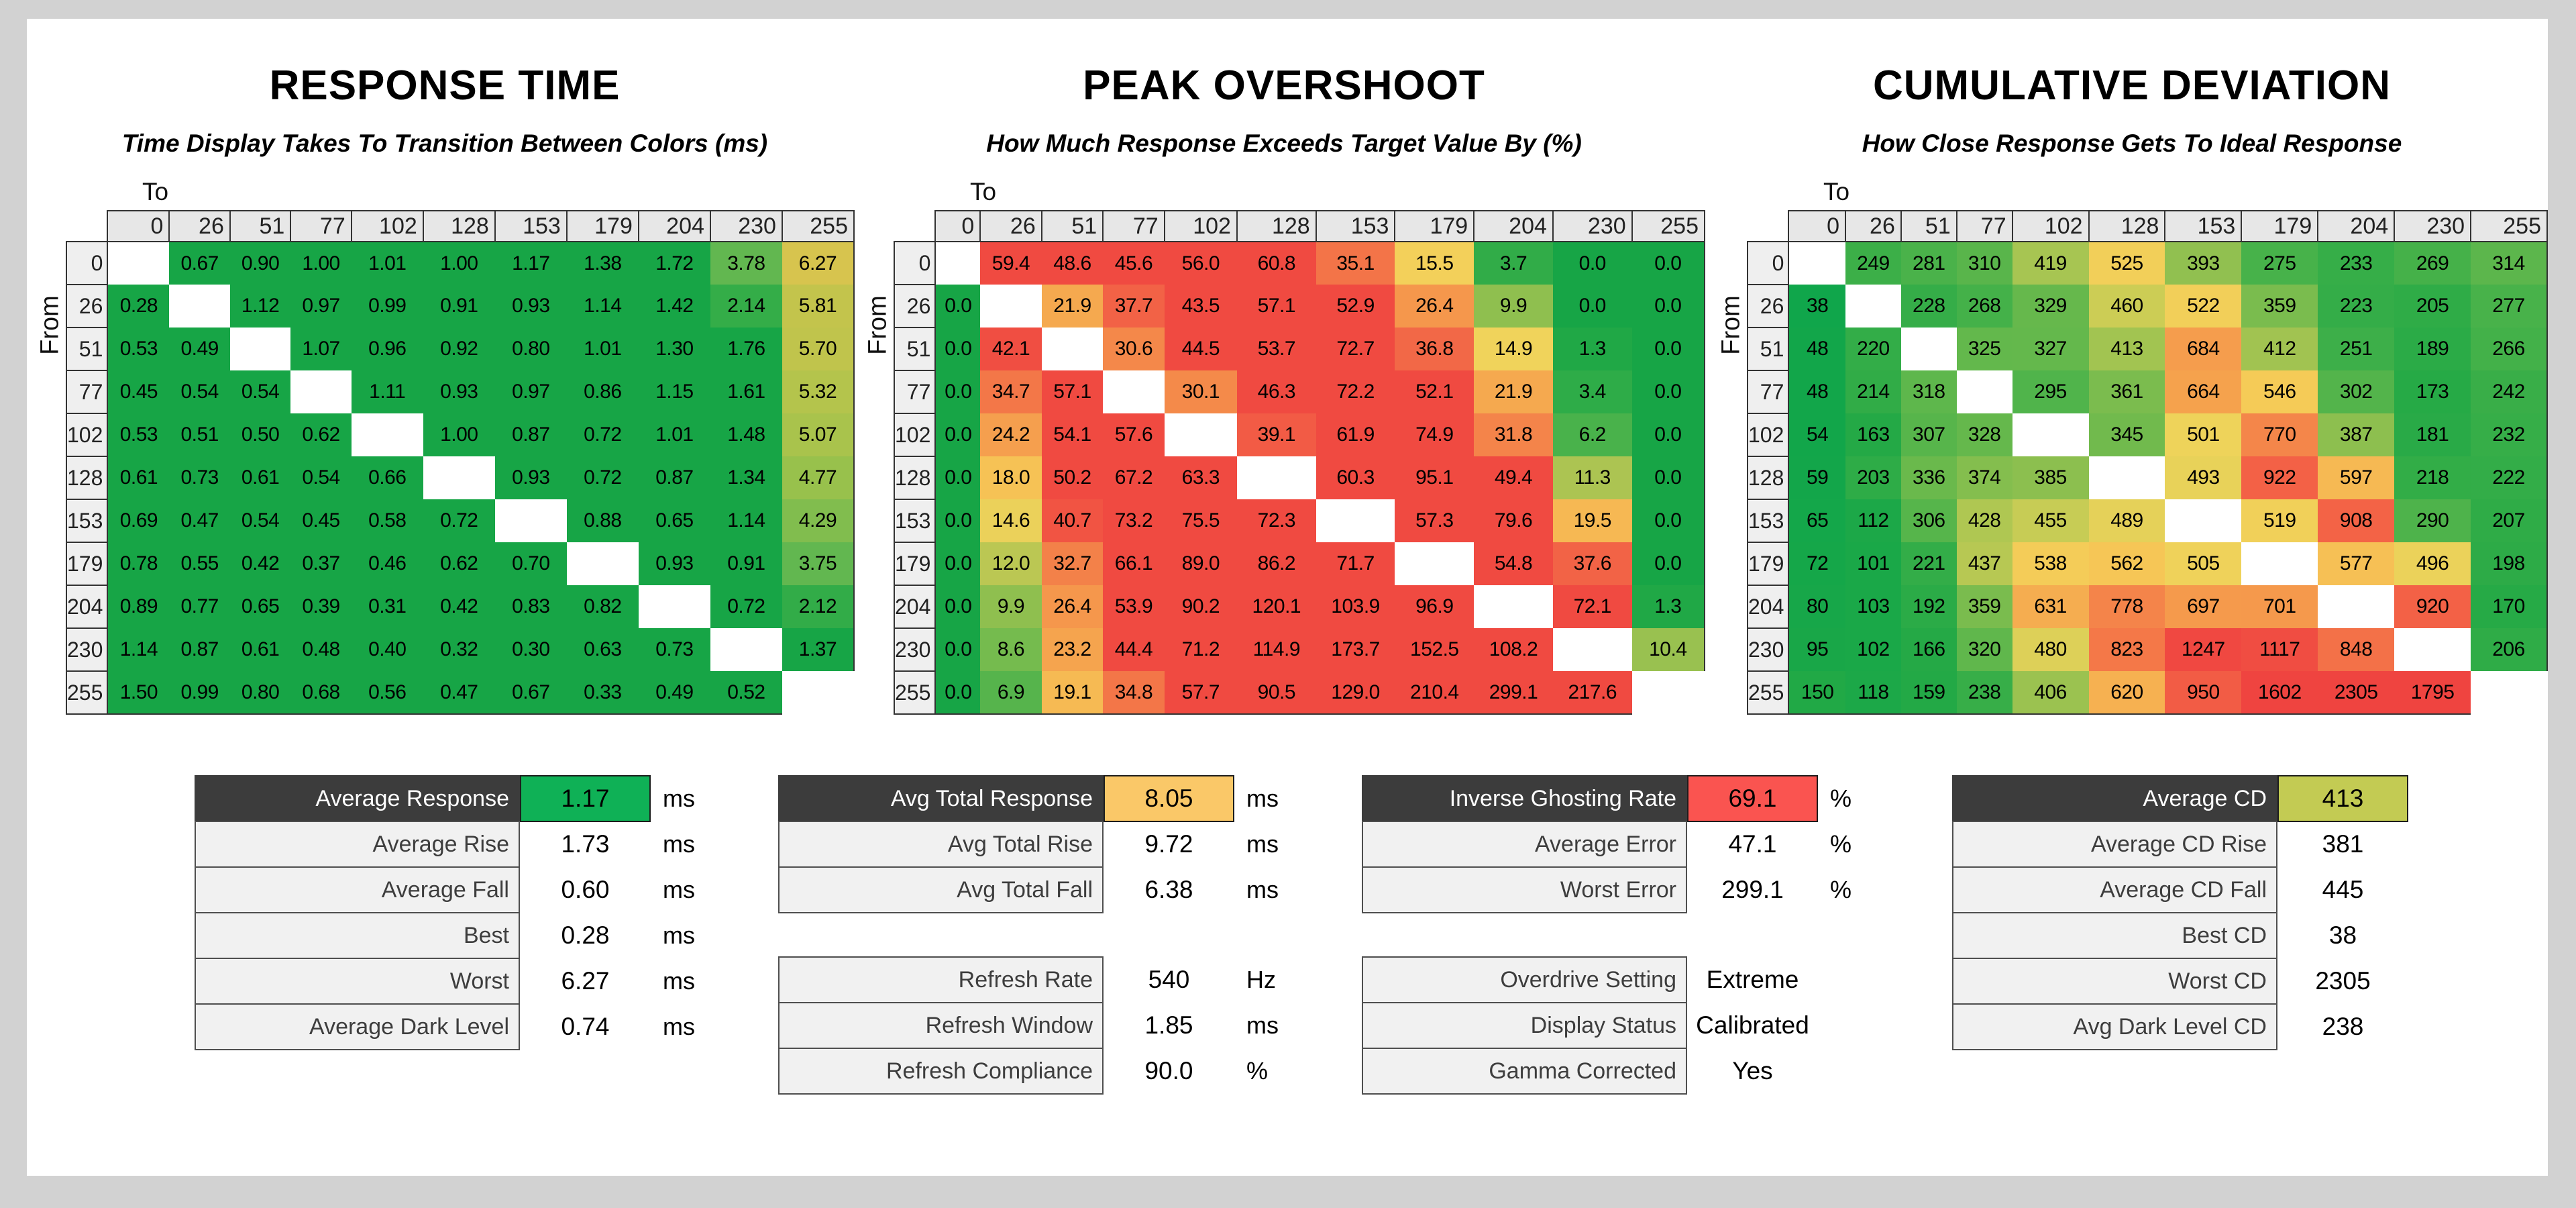 The image size is (2576, 1208). I want to click on heatmap-cell: 0.65, so click(260, 606).